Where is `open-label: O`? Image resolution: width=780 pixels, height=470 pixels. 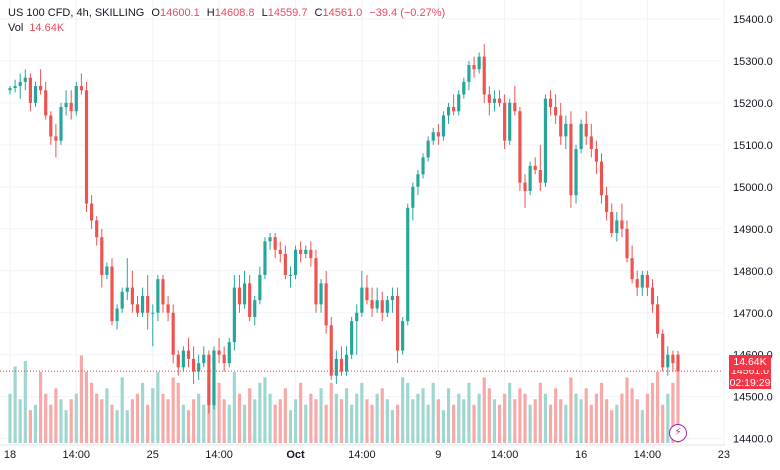
open-label: O is located at coordinates (155, 13).